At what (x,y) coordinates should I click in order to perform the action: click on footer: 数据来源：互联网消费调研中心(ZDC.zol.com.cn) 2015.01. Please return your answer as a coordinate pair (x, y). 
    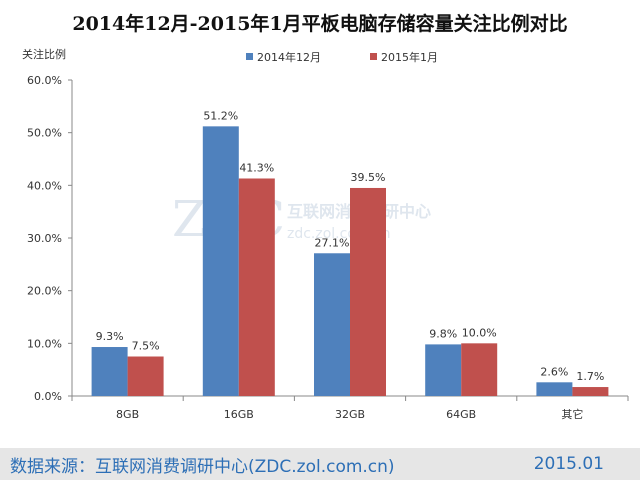
    Looking at the image, I should click on (320, 464).